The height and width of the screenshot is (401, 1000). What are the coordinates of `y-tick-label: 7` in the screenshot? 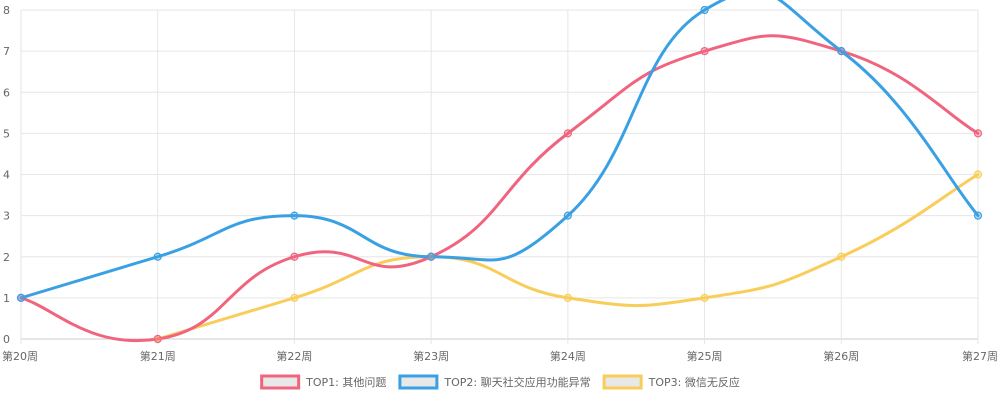 It's located at (6, 51).